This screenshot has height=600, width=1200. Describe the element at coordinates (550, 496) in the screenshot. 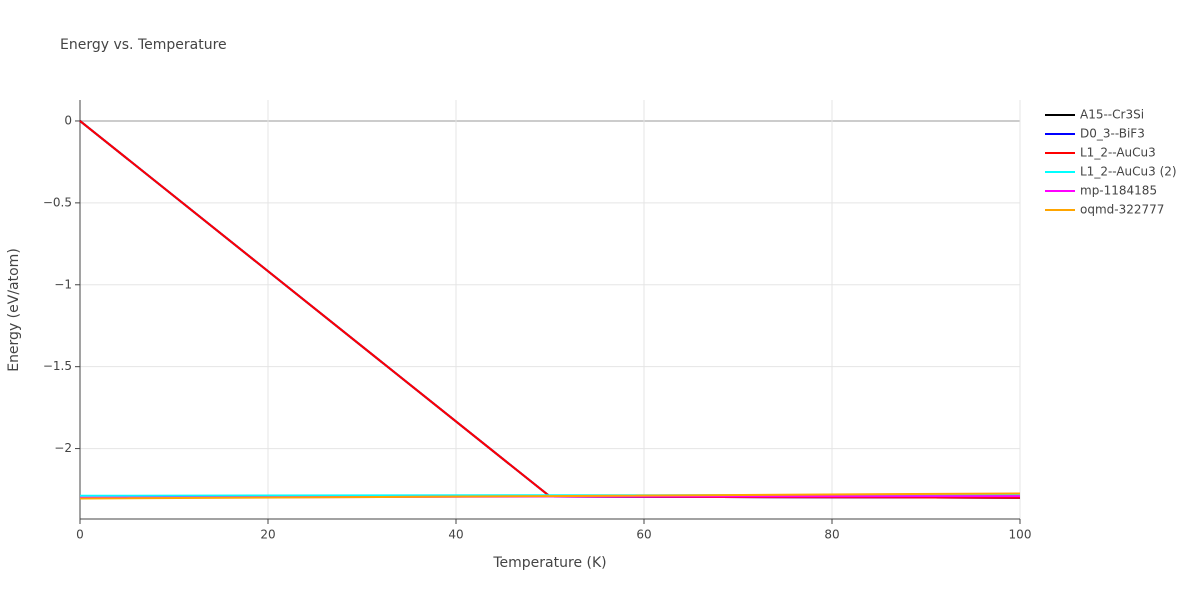

I see `series-line` at that location.